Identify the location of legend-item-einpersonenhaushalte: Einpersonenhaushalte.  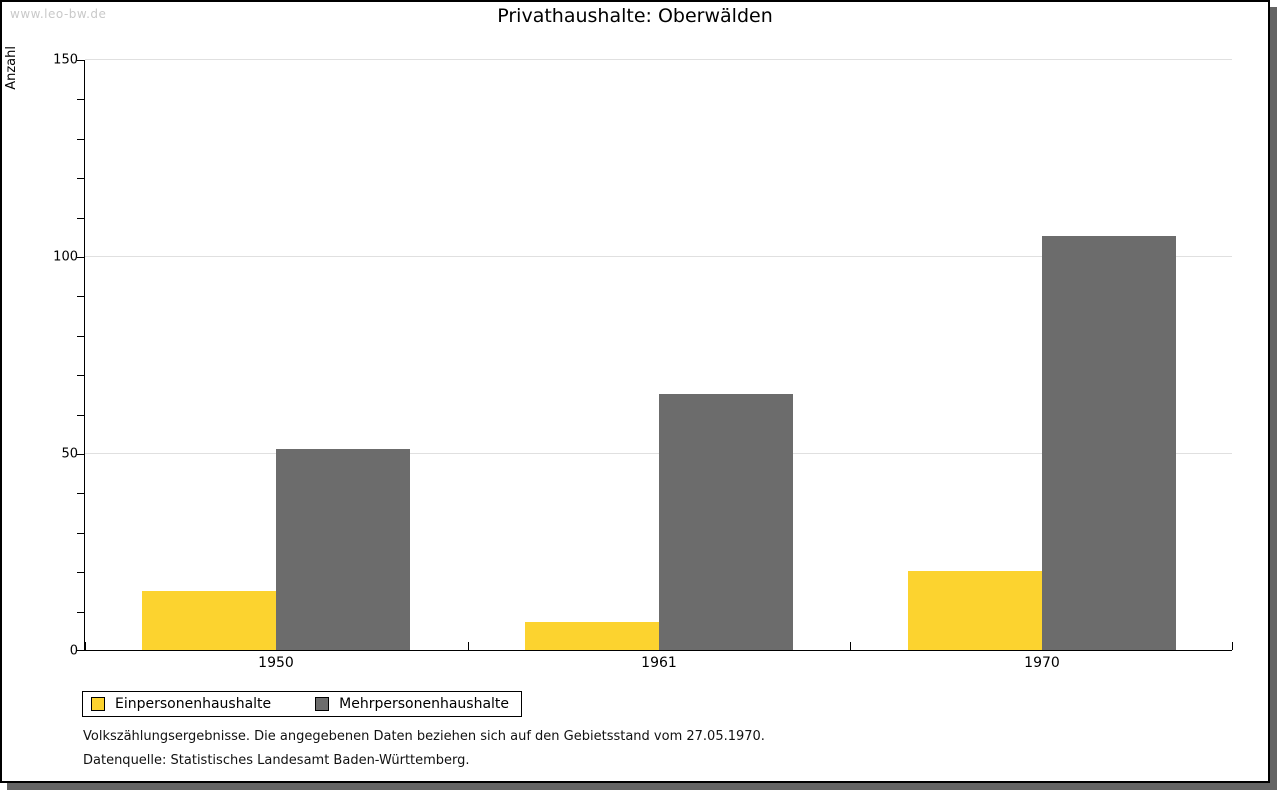
(181, 704).